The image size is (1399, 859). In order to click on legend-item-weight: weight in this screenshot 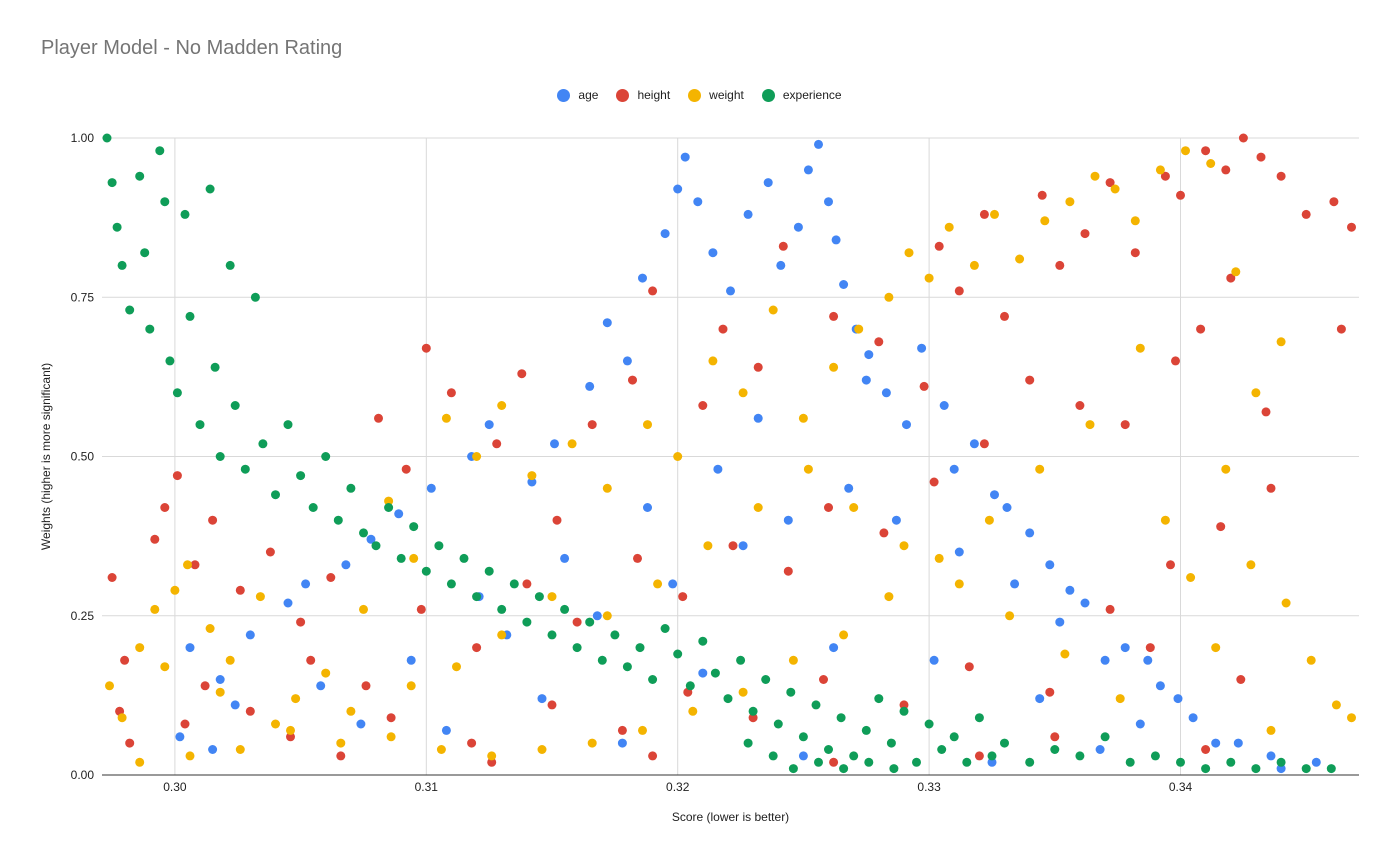, I will do `click(716, 95)`.